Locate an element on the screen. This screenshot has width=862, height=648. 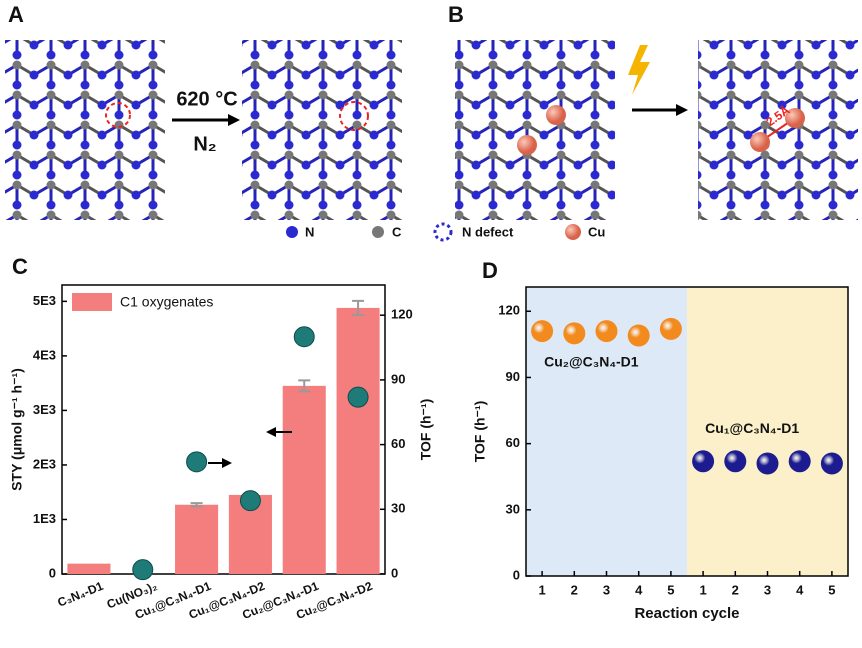
legend-text: N is located at coordinates (309, 231).